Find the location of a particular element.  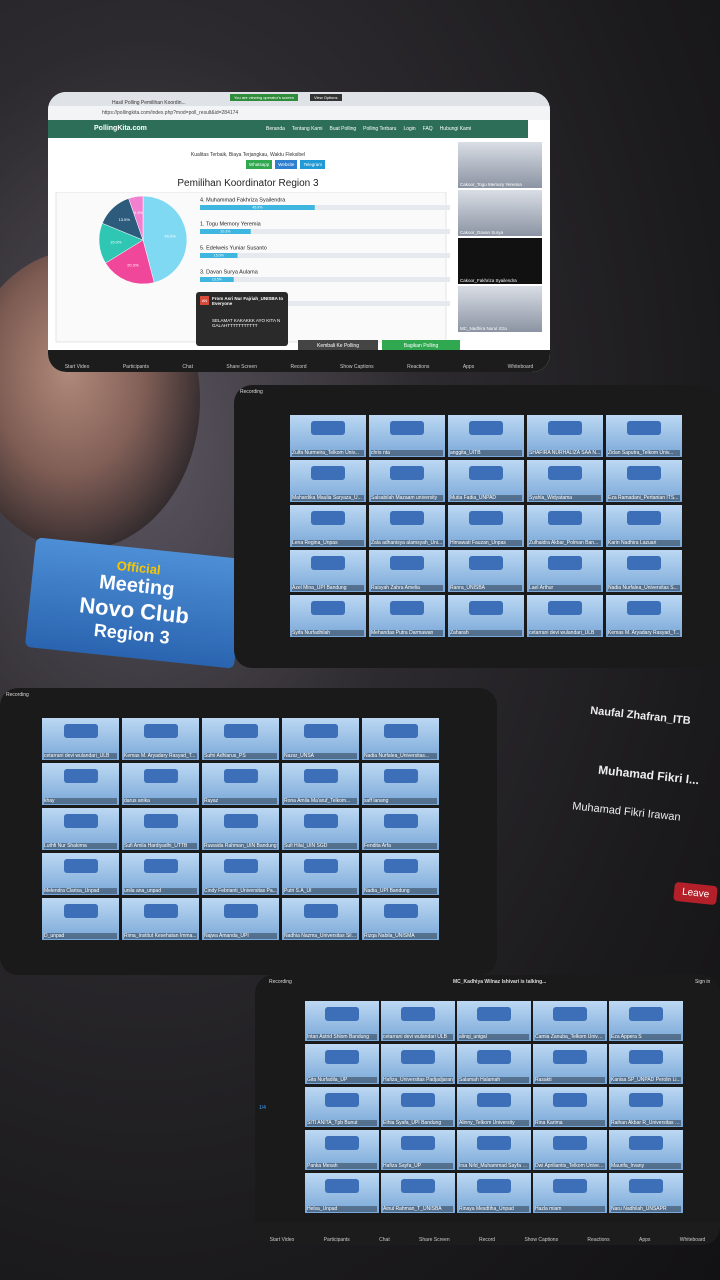

participant-tile: alinqi_unigal is located at coordinates (494, 1021).